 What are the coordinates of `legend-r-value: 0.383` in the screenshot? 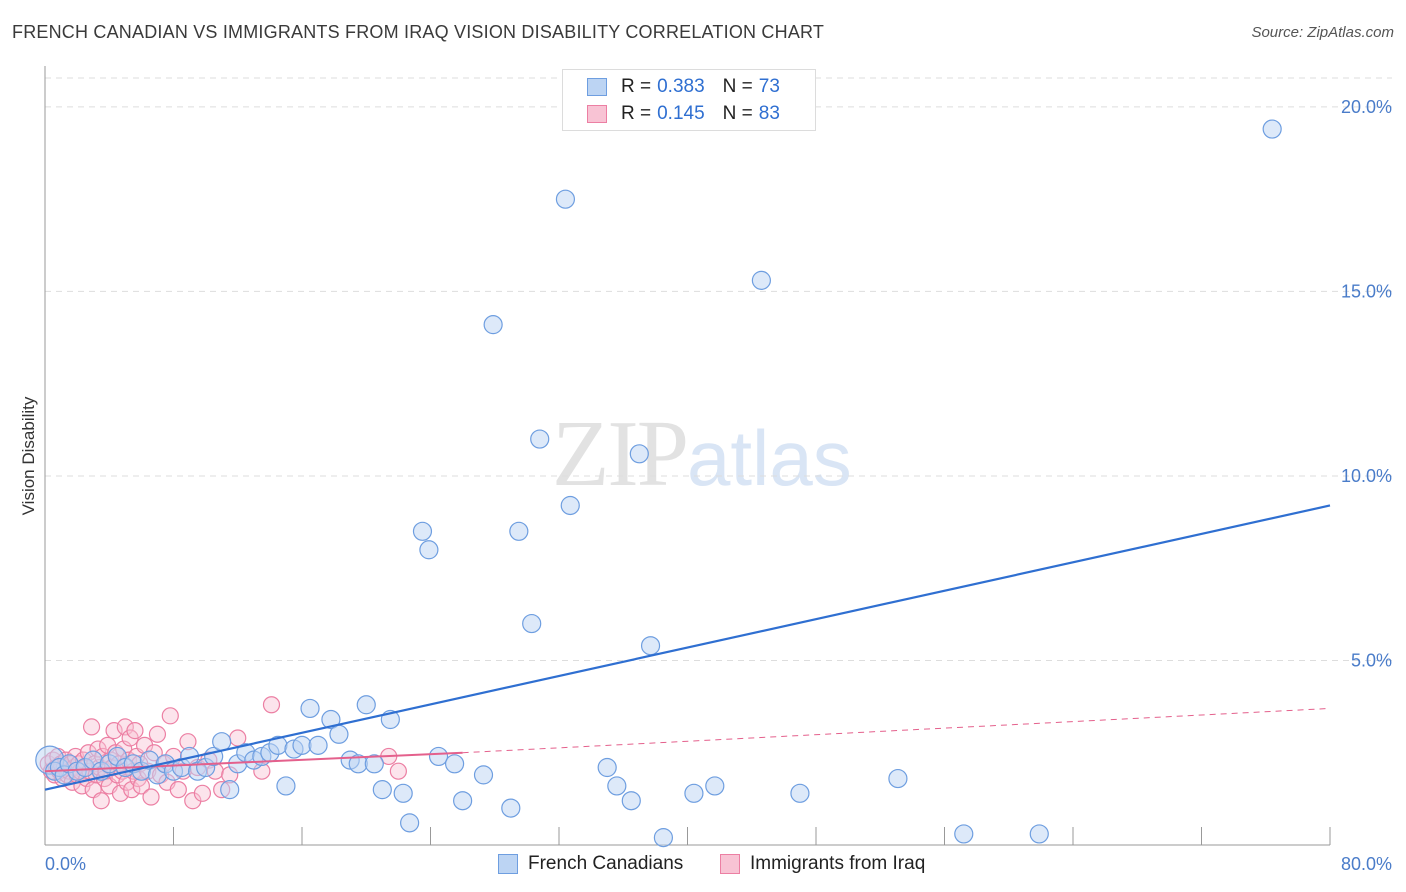 It's located at (681, 86).